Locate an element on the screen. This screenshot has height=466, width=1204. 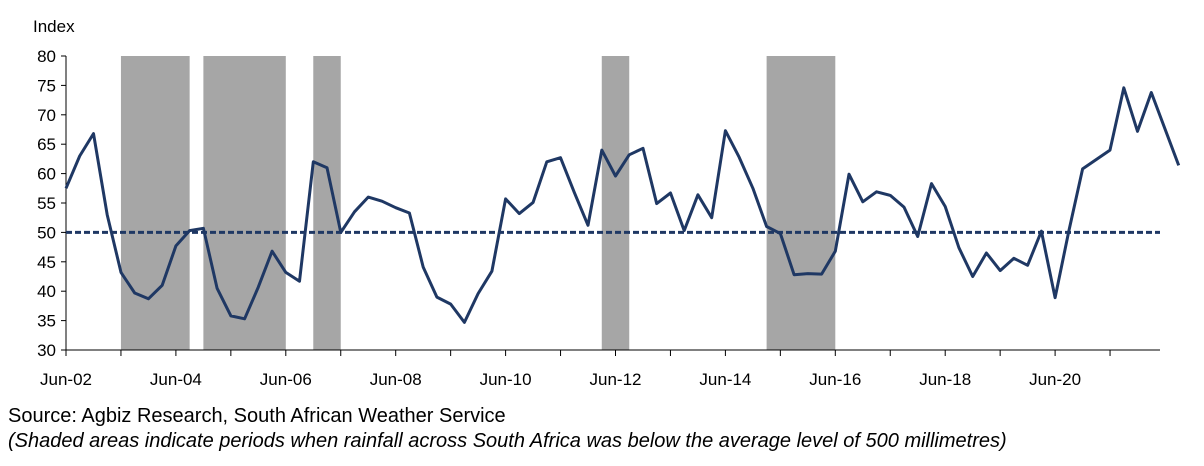
x-tick-label: Jun-10 is located at coordinates (506, 379).